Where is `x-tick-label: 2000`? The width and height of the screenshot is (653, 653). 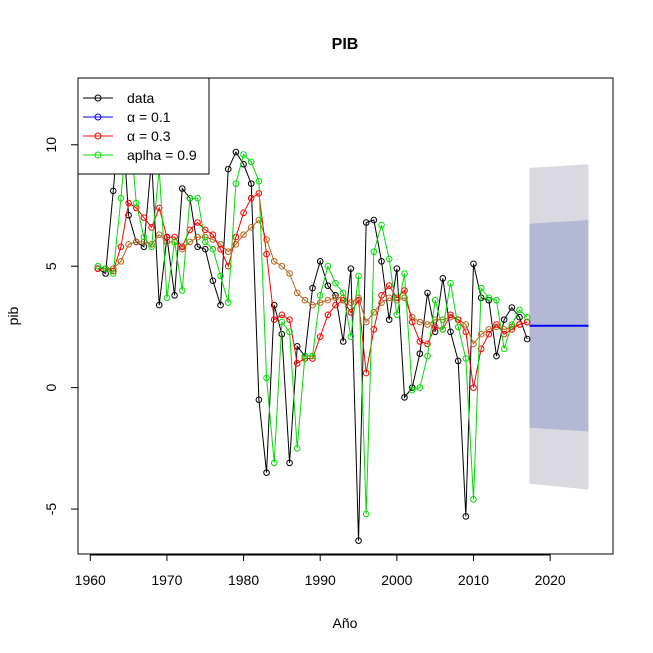 x-tick-label: 2000 is located at coordinates (396, 580).